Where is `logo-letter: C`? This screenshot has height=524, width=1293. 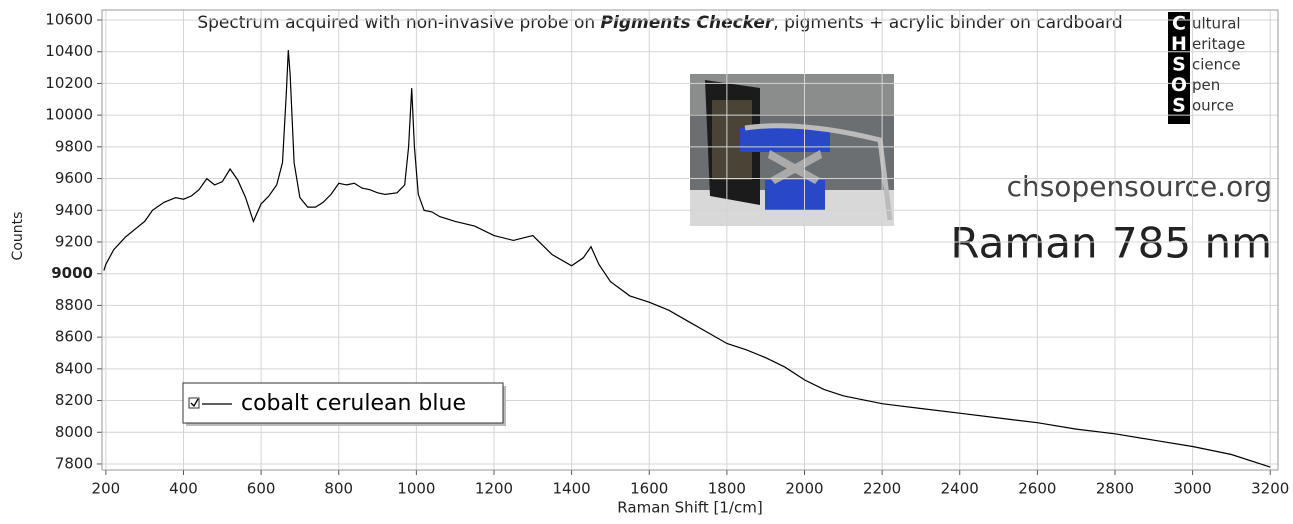 logo-letter: C is located at coordinates (1179, 24).